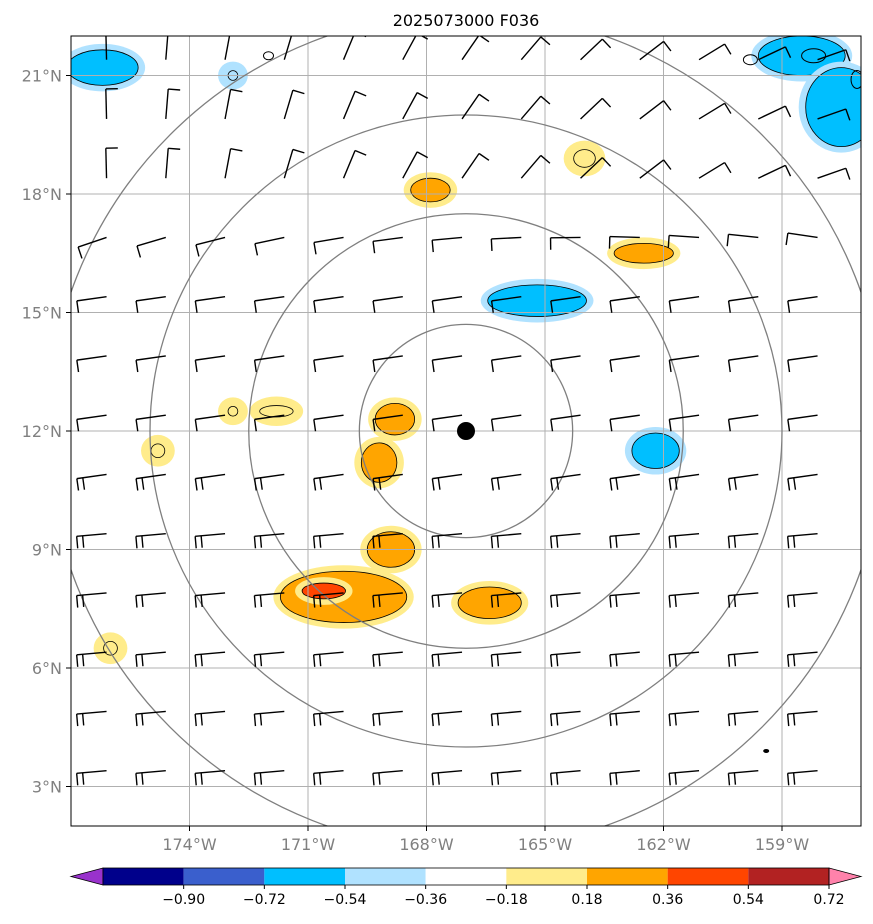 The image size is (873, 924). What do you see at coordinates (506, 900) in the screenshot?
I see `colorbar-tick-label: −0.18` at bounding box center [506, 900].